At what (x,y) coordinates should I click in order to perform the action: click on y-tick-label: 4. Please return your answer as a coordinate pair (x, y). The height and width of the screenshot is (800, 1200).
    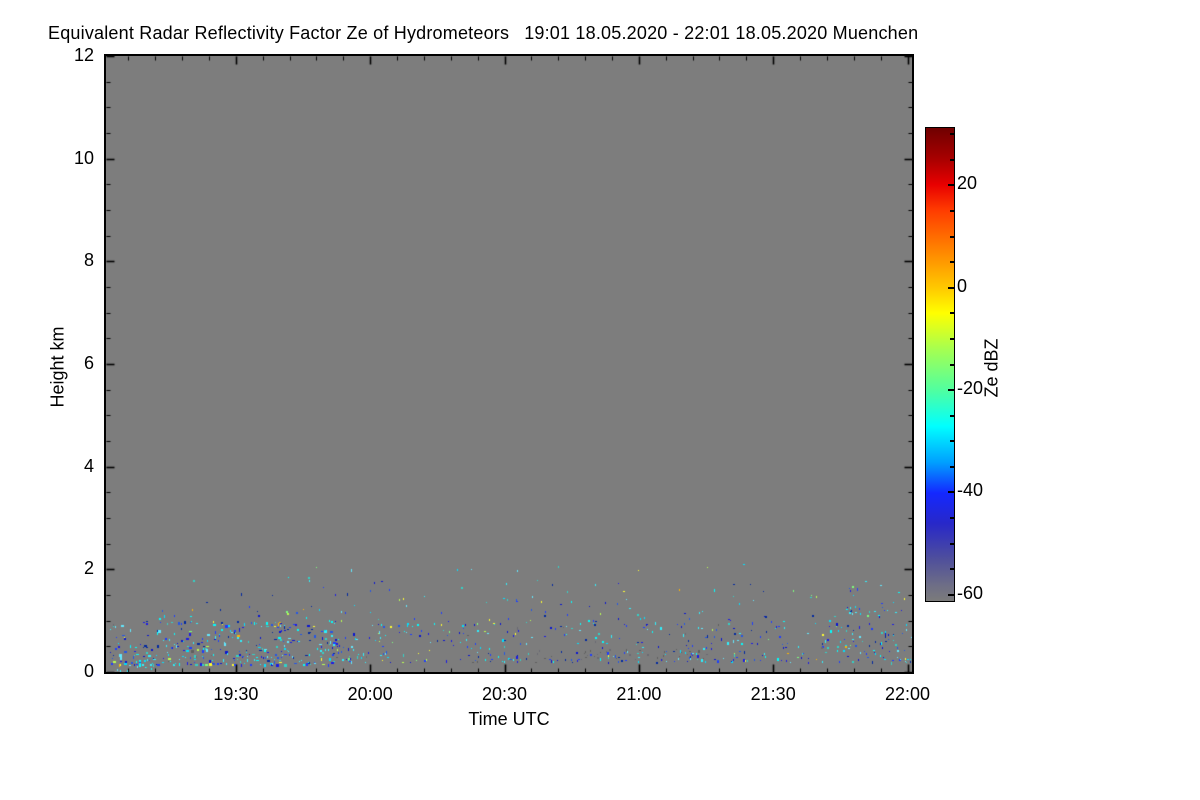
    Looking at the image, I should click on (88, 465).